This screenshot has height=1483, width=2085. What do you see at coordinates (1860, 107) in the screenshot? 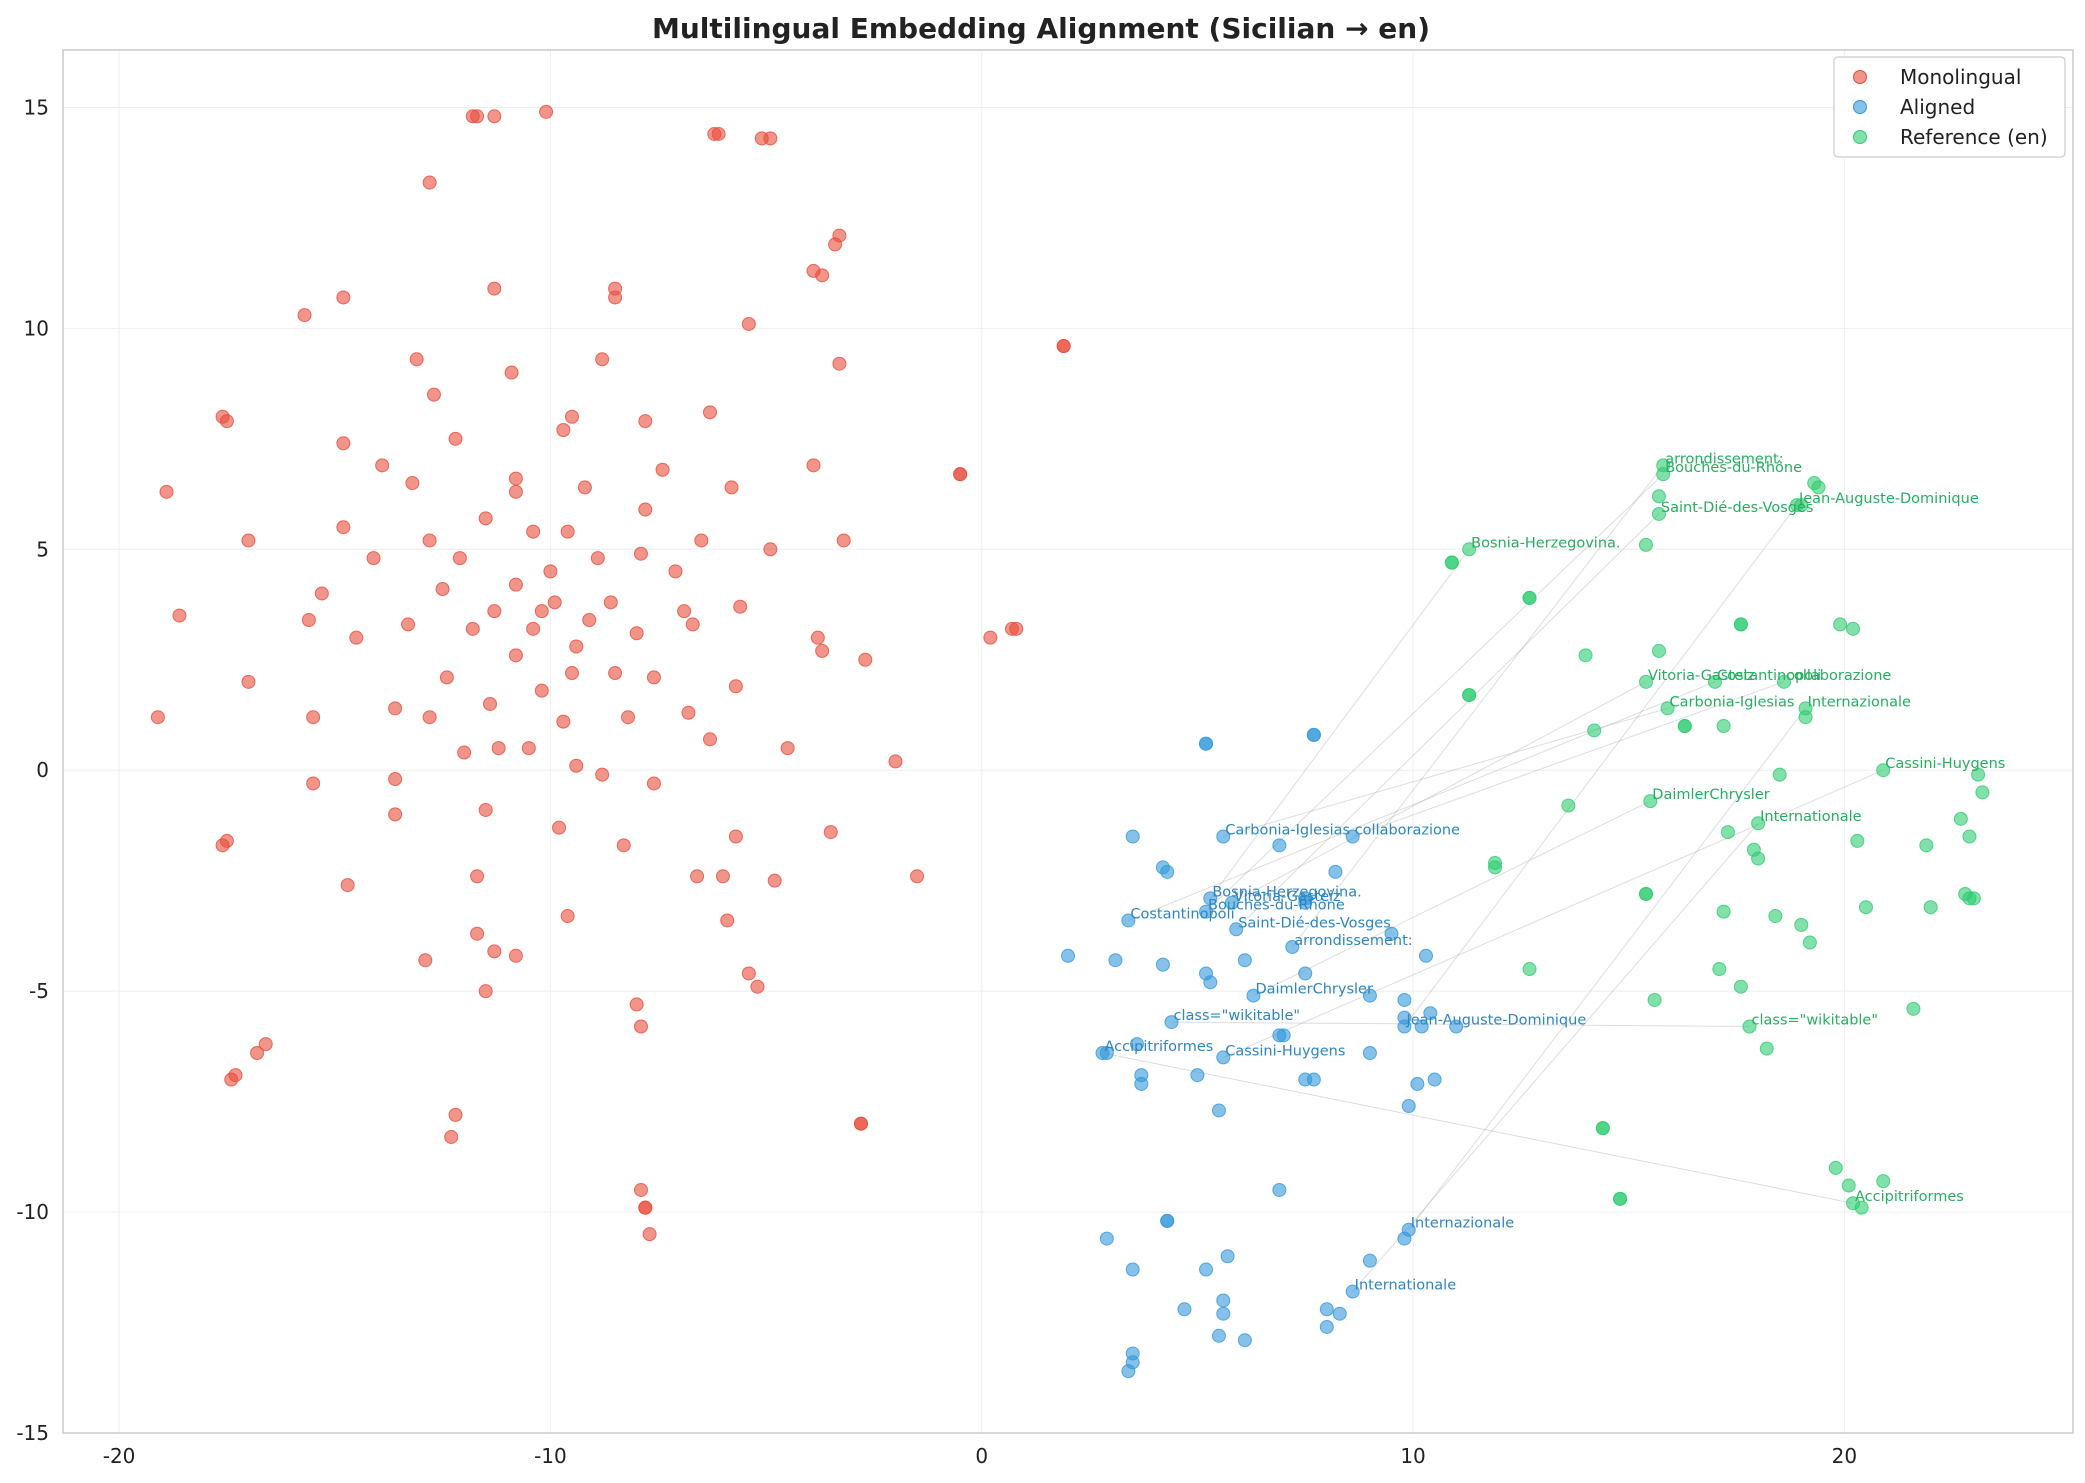
I see `legend-marker-aligned` at bounding box center [1860, 107].